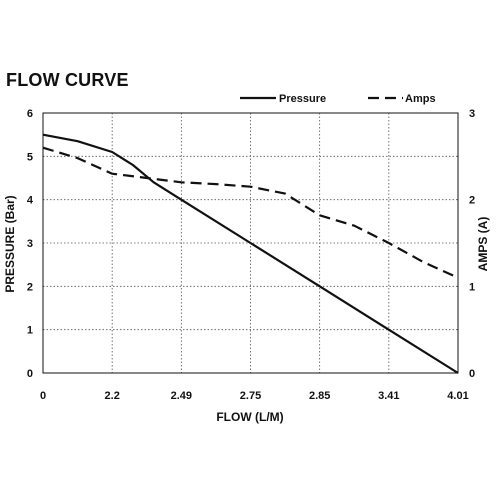 The height and width of the screenshot is (500, 500). What do you see at coordinates (420, 99) in the screenshot?
I see `amps-legend-label: Amps` at bounding box center [420, 99].